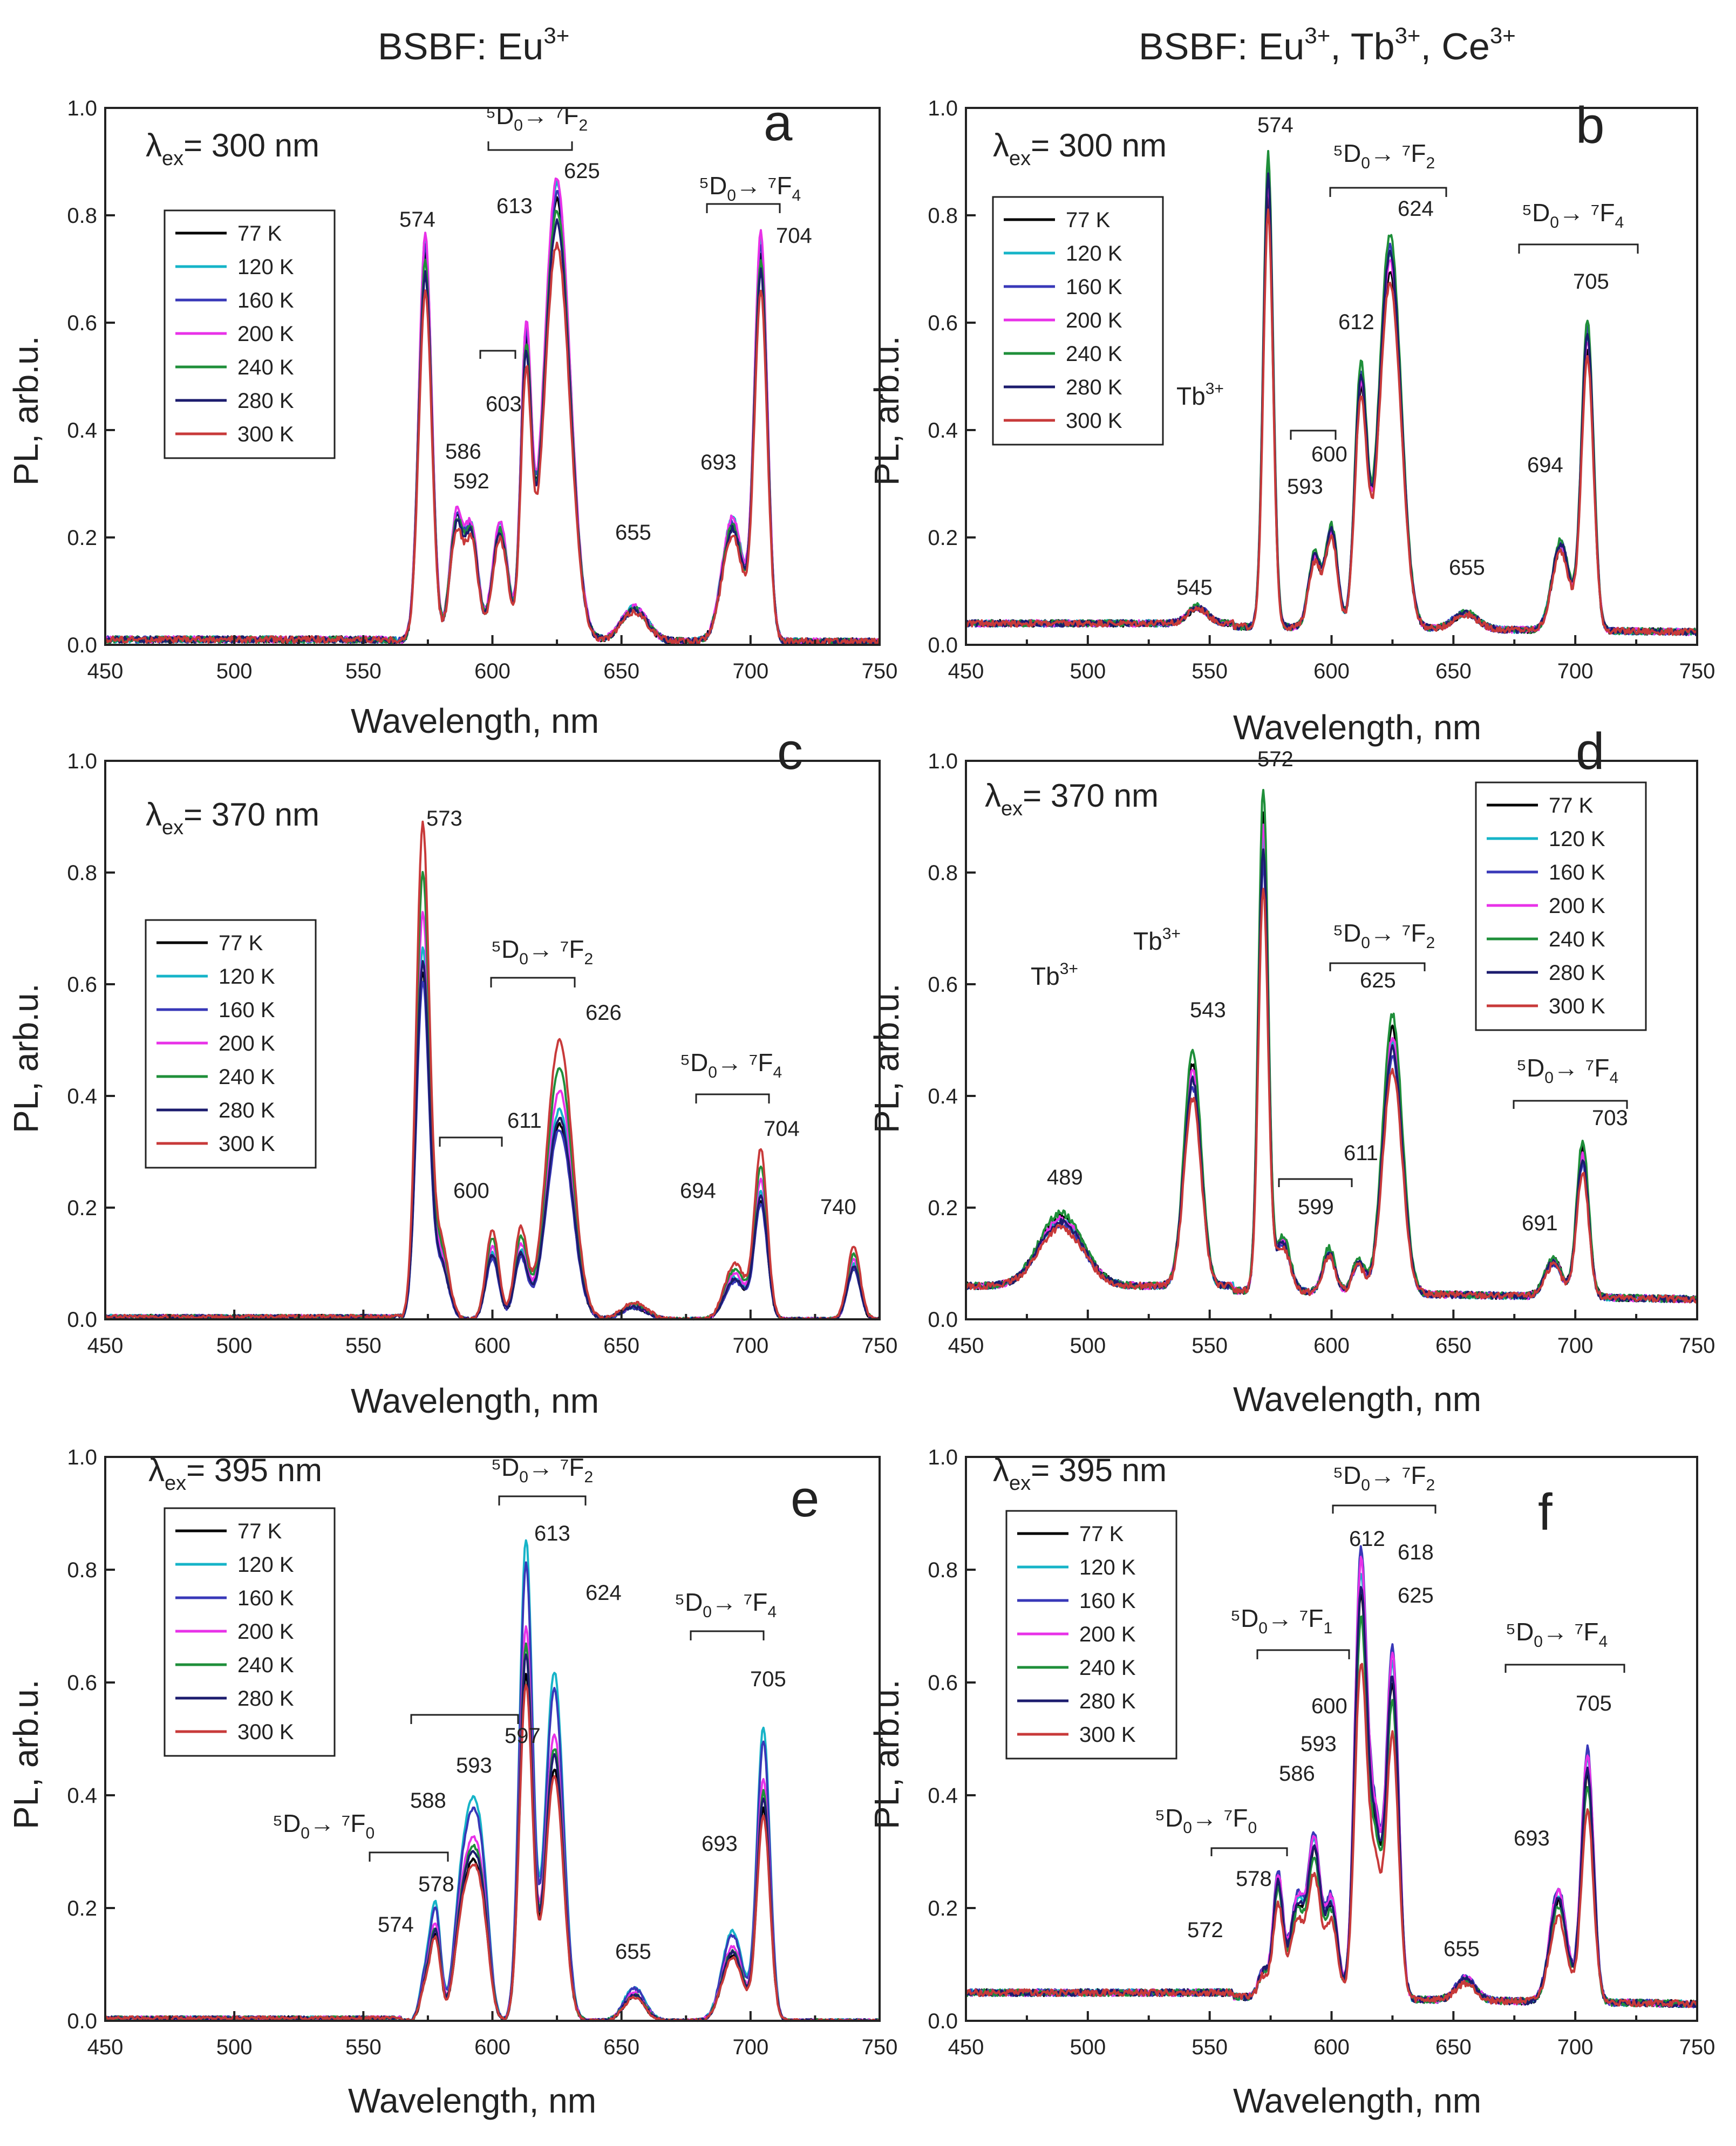 The height and width of the screenshot is (2146, 1736). What do you see at coordinates (1080, 1473) in the screenshot?
I see `excitation-label: λex= 395 nm` at bounding box center [1080, 1473].